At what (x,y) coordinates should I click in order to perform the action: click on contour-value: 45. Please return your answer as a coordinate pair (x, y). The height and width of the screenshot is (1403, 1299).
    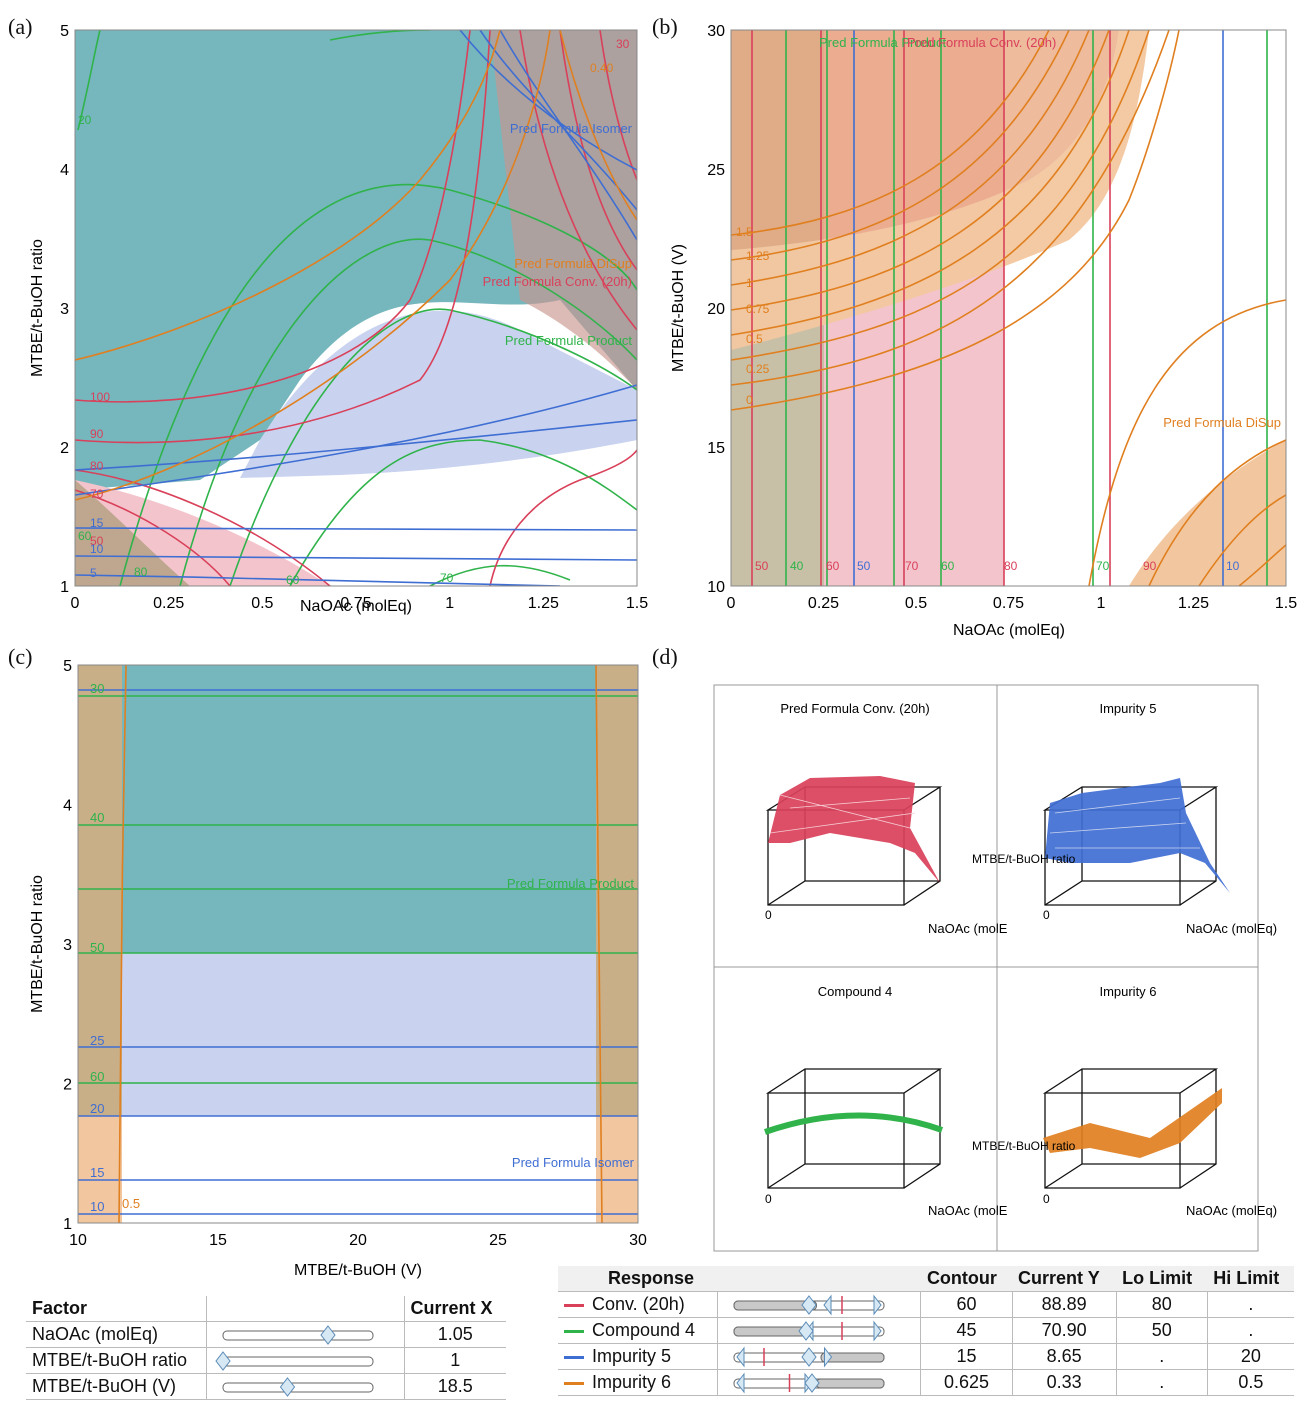
    Looking at the image, I should click on (966, 1330).